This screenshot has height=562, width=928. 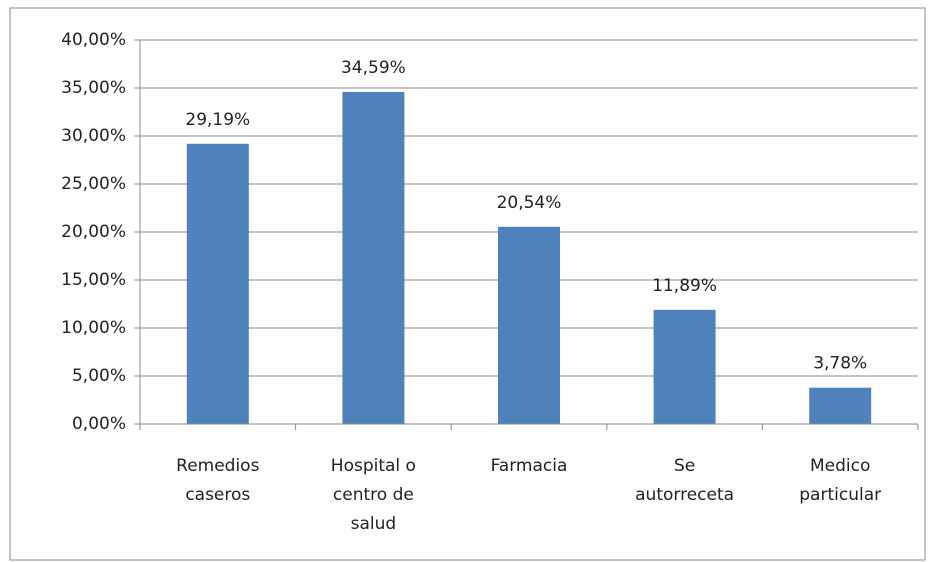 I want to click on y-tick-label: 0,00%, so click(x=99, y=424).